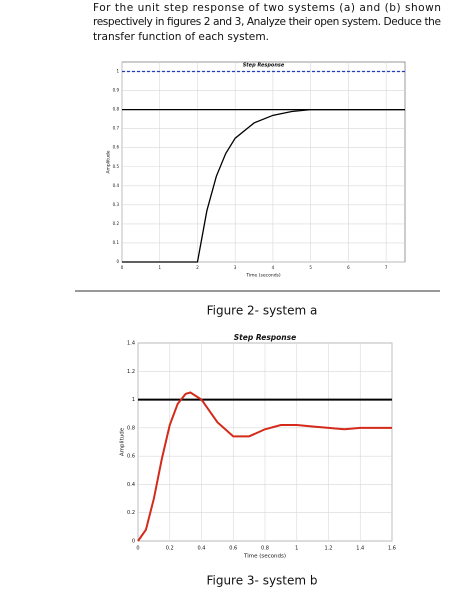 The image size is (474, 594). What do you see at coordinates (181, 37) in the screenshot?
I see `text-line: transfer function of each system.` at bounding box center [181, 37].